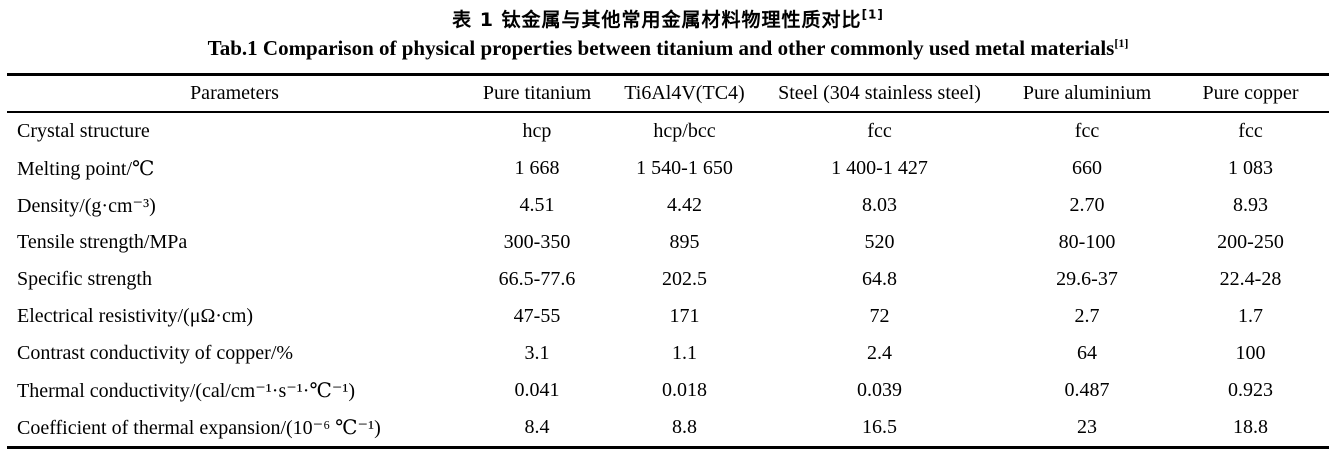  I want to click on value-cell: 300-350, so click(537, 242).